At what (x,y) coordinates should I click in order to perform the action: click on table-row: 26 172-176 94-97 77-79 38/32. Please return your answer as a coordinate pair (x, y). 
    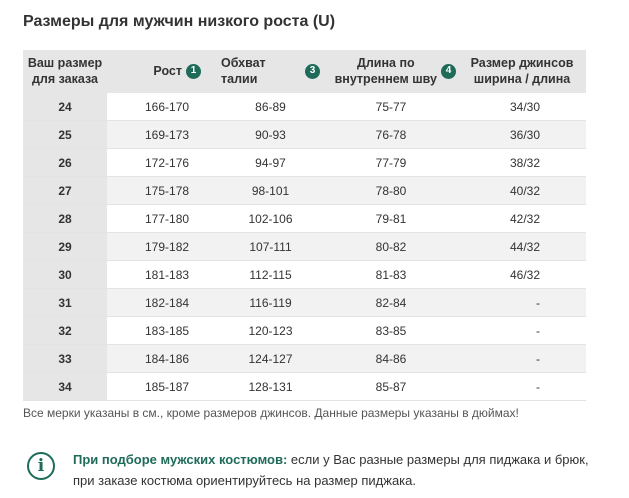
    Looking at the image, I should click on (304, 162).